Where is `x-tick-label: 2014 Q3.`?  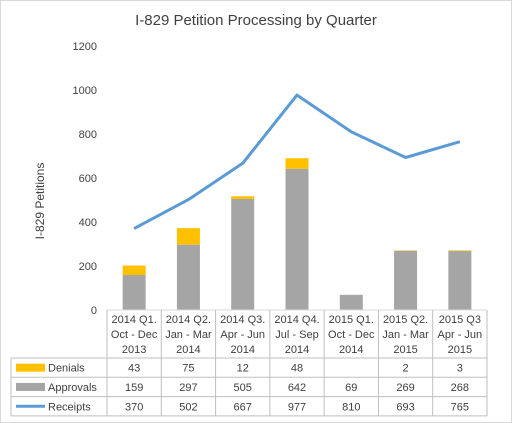
x-tick-label: 2014 Q3. is located at coordinates (242, 320).